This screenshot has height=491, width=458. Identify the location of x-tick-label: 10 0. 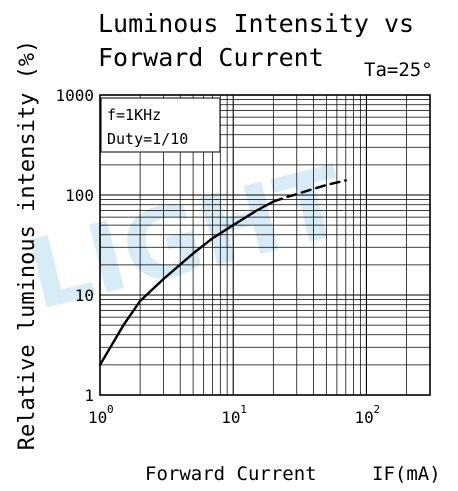
(101, 415).